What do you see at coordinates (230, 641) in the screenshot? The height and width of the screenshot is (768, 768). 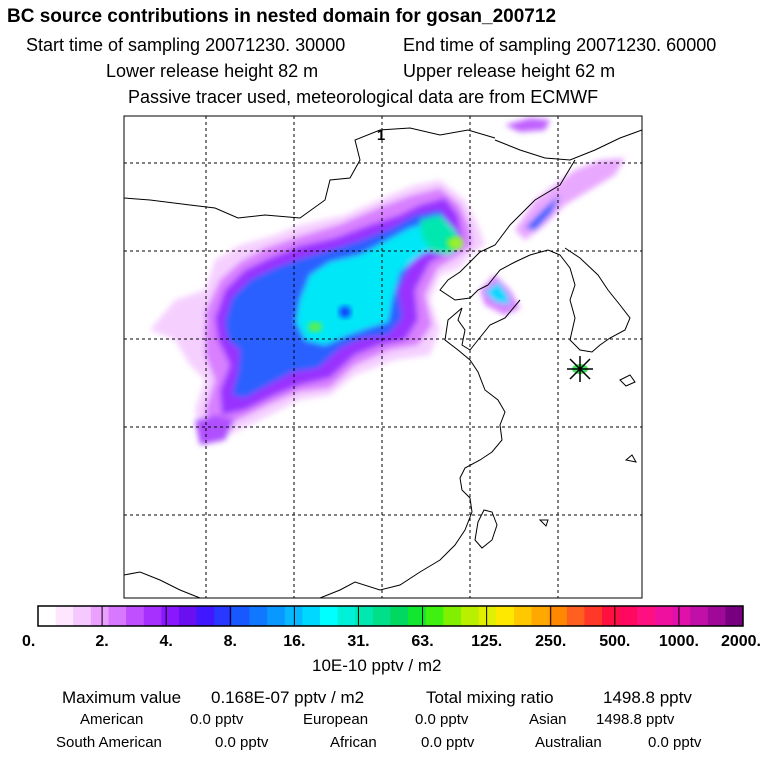 I see `colorbar-tick-label: 8.` at bounding box center [230, 641].